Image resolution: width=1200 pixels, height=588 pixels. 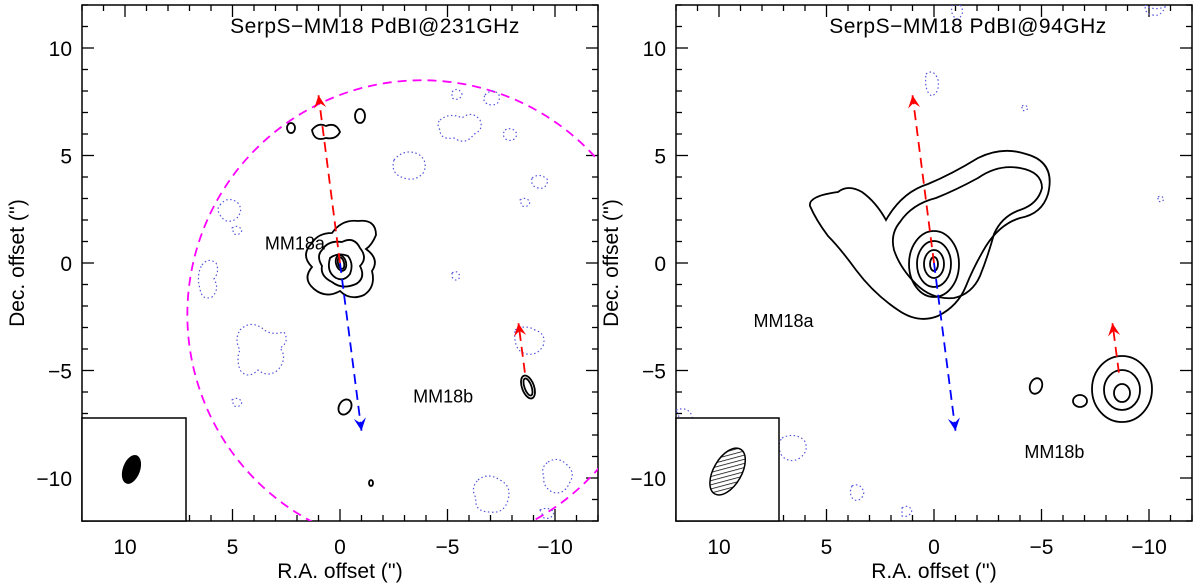 I want to click on outflow-arrows, so click(x=1014, y=263).